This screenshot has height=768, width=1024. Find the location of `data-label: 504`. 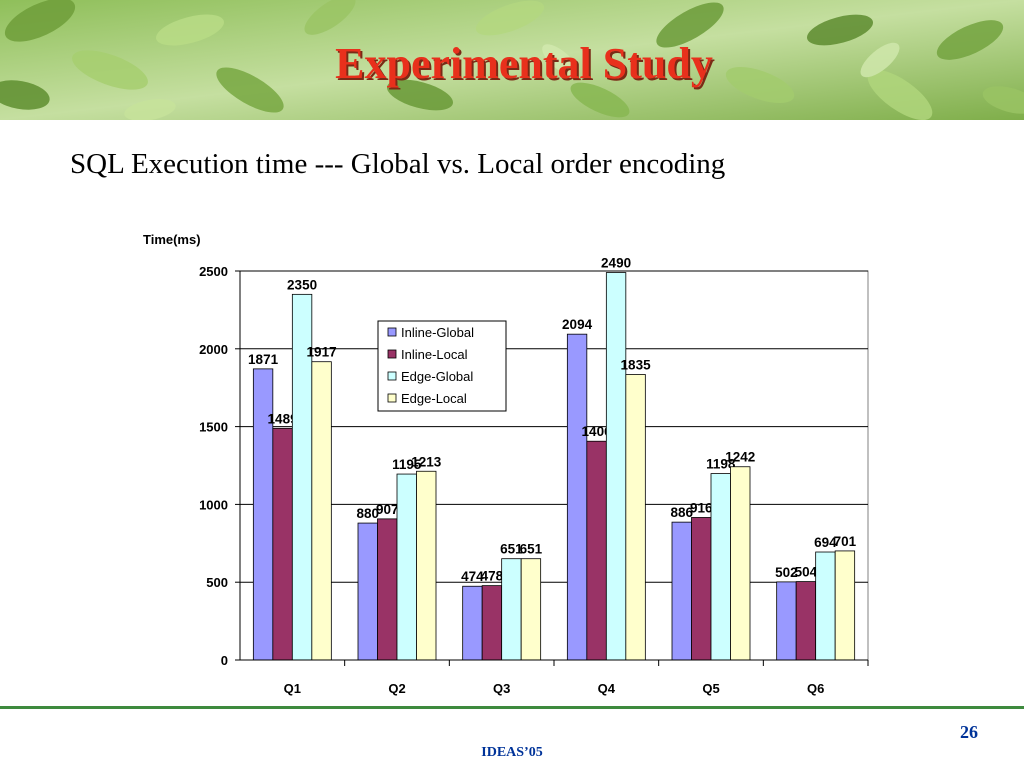

data-label: 504 is located at coordinates (806, 572).